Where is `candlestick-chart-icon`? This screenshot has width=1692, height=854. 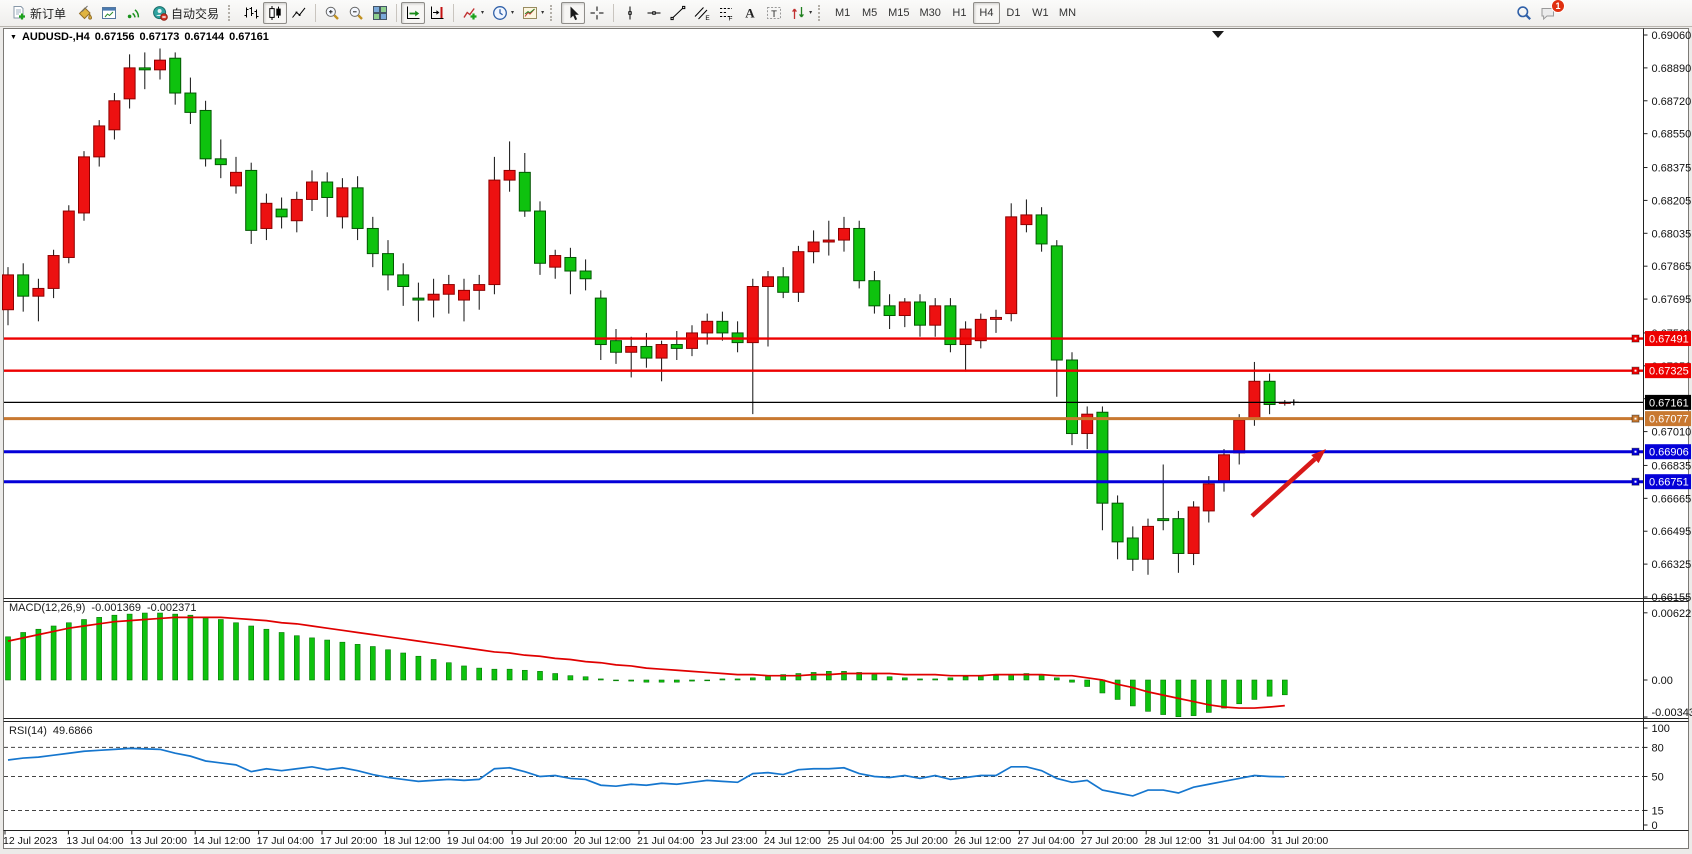
candlestick-chart-icon is located at coordinates (275, 13).